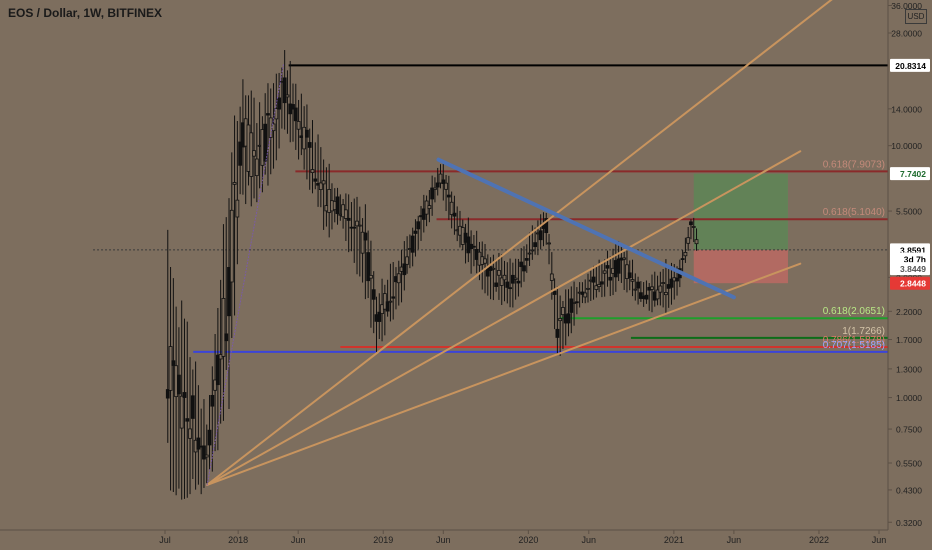 This screenshot has height=550, width=932. I want to click on y-tick-label: 1.0000, so click(909, 398).